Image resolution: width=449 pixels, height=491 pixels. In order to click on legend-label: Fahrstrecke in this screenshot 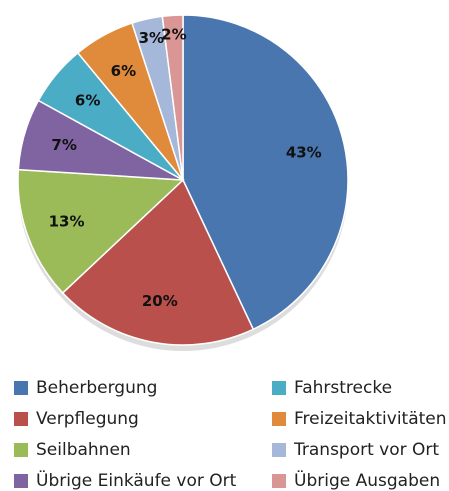, I will do `click(343, 388)`.